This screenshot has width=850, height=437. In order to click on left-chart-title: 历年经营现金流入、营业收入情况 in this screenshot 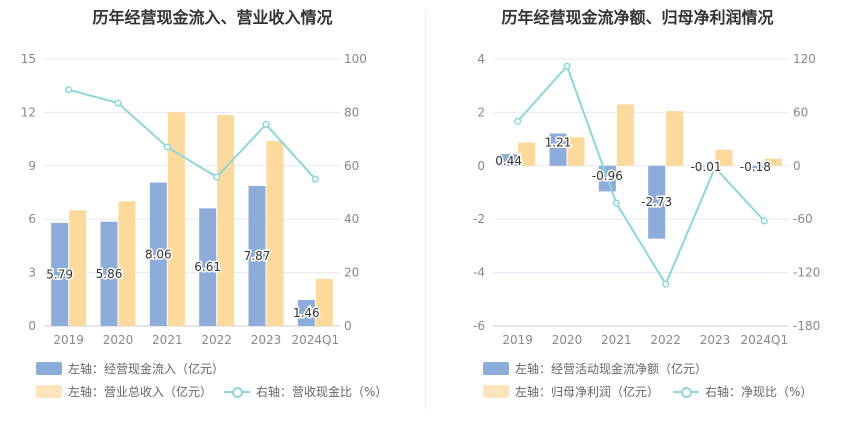, I will do `click(212, 17)`.